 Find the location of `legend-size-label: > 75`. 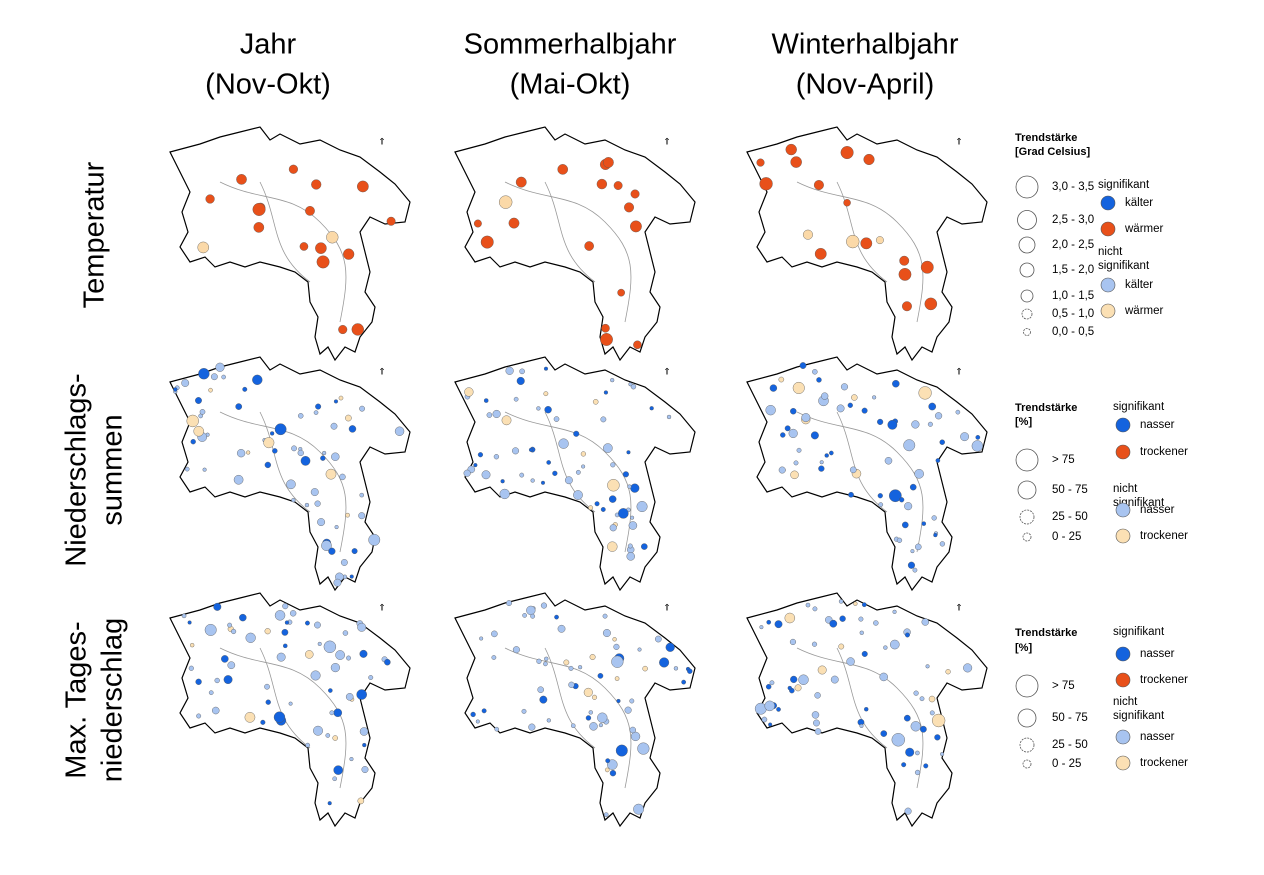

legend-size-label: > 75 is located at coordinates (1063, 686).